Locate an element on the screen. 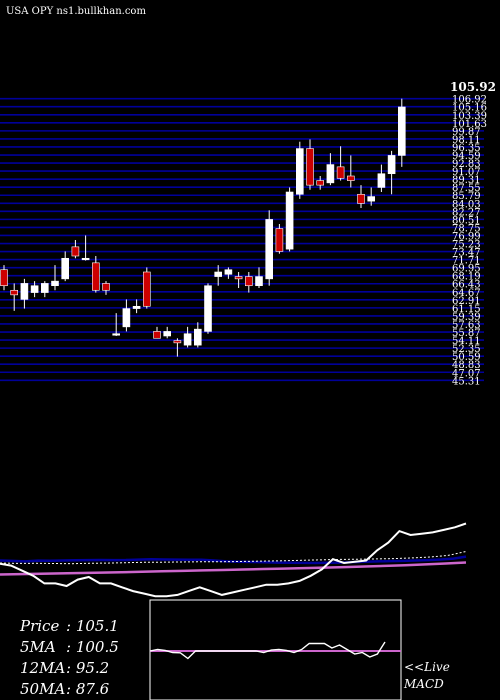  price-level-label: 82.27 is located at coordinates (466, 212).